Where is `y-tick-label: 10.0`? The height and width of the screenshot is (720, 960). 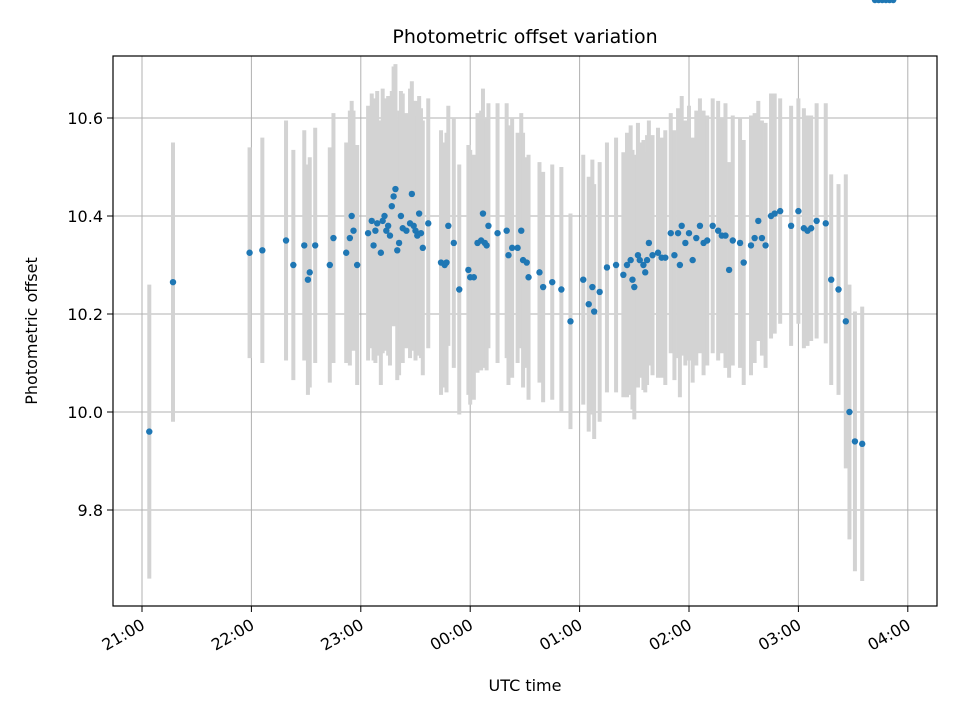
y-tick-label: 10.0 is located at coordinates (85, 412).